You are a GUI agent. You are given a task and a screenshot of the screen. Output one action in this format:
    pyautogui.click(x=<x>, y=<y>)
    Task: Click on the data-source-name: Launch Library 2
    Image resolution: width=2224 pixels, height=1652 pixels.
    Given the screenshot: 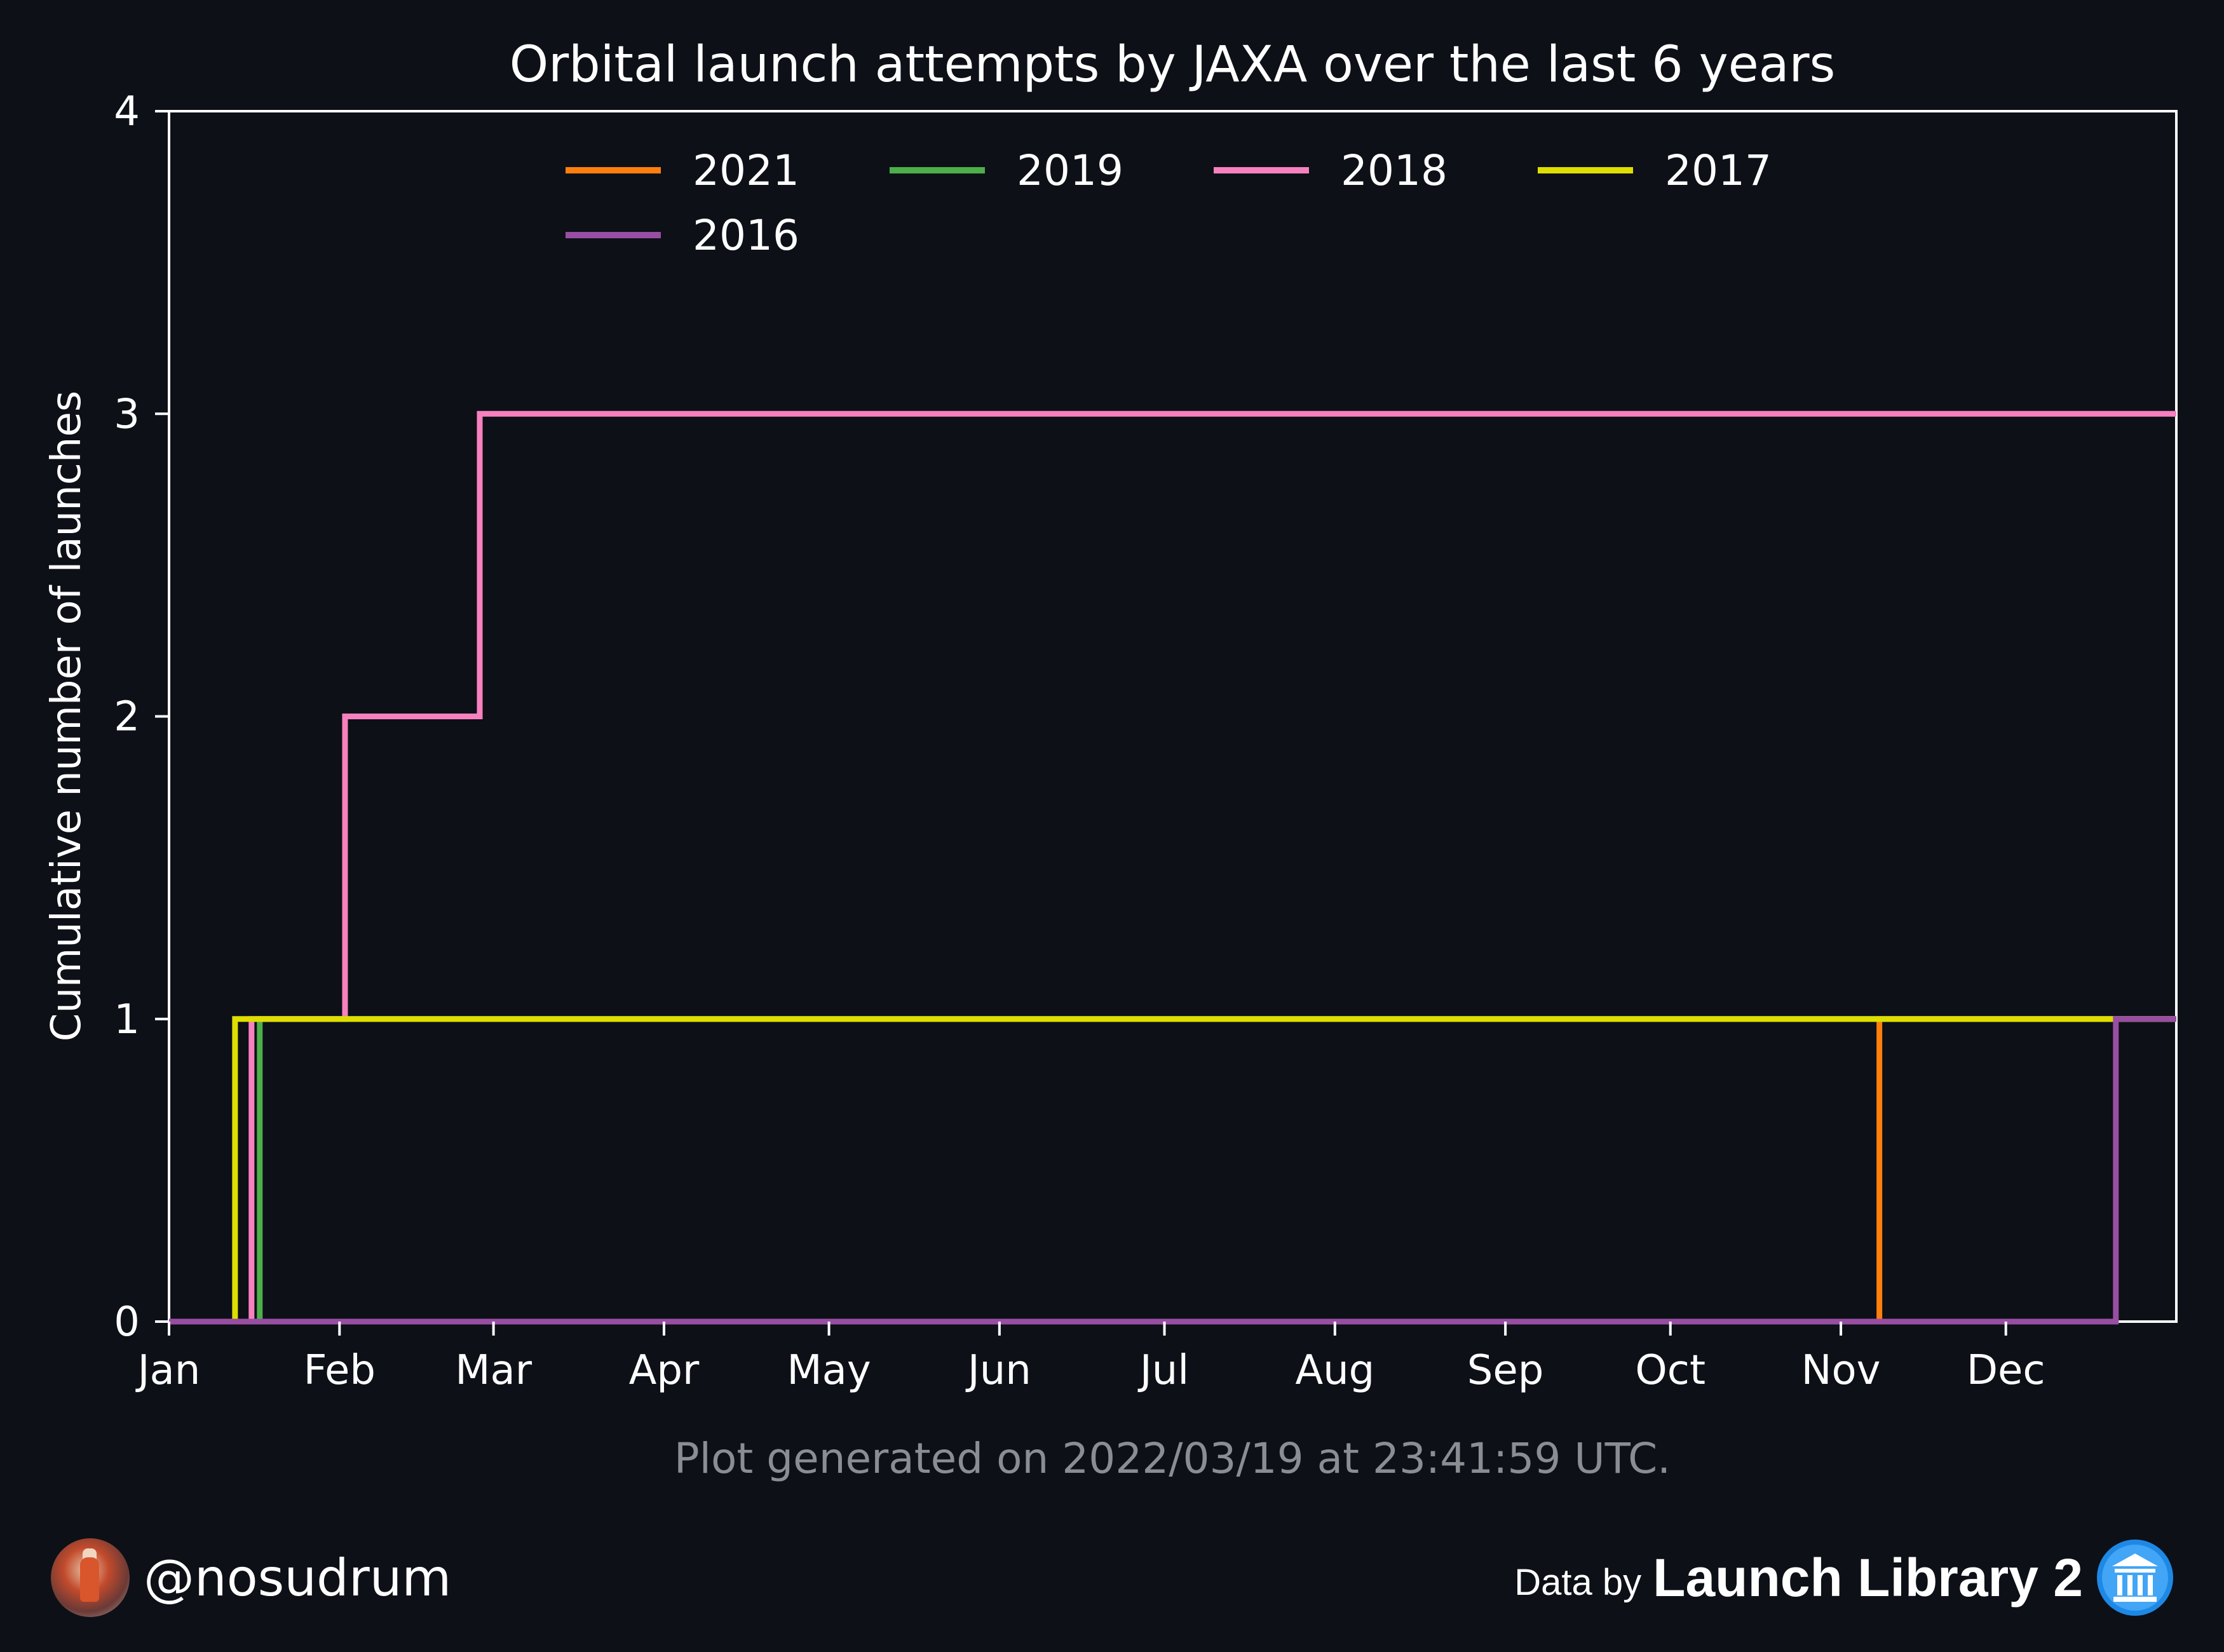 What is the action you would take?
    pyautogui.click(x=1868, y=1578)
    